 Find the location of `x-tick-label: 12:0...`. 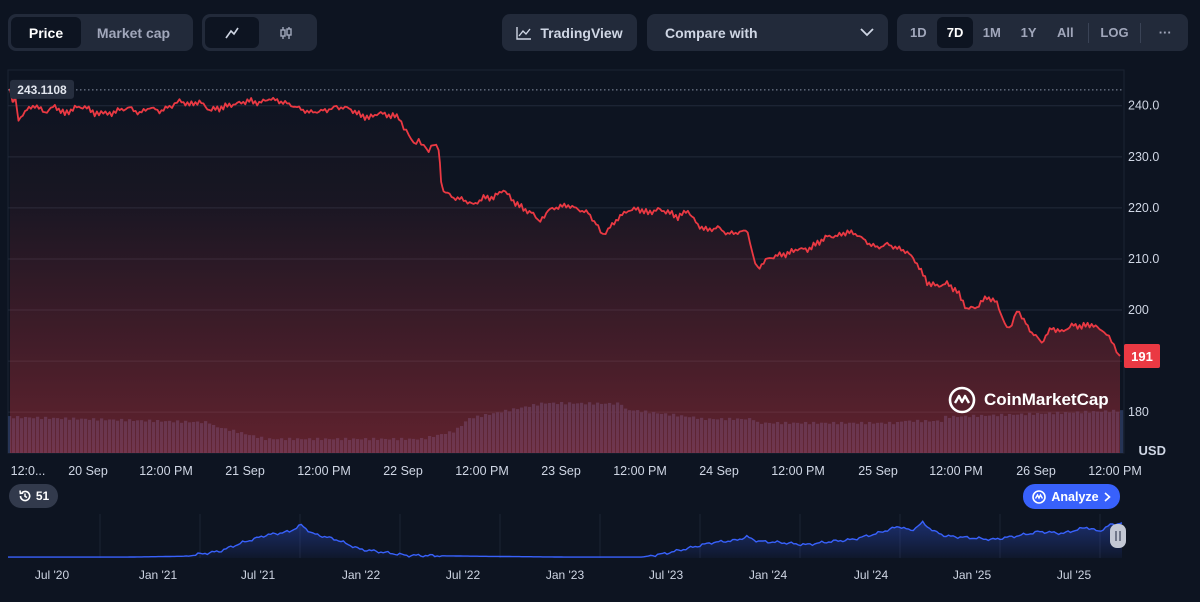

x-tick-label: 12:0... is located at coordinates (28, 471).